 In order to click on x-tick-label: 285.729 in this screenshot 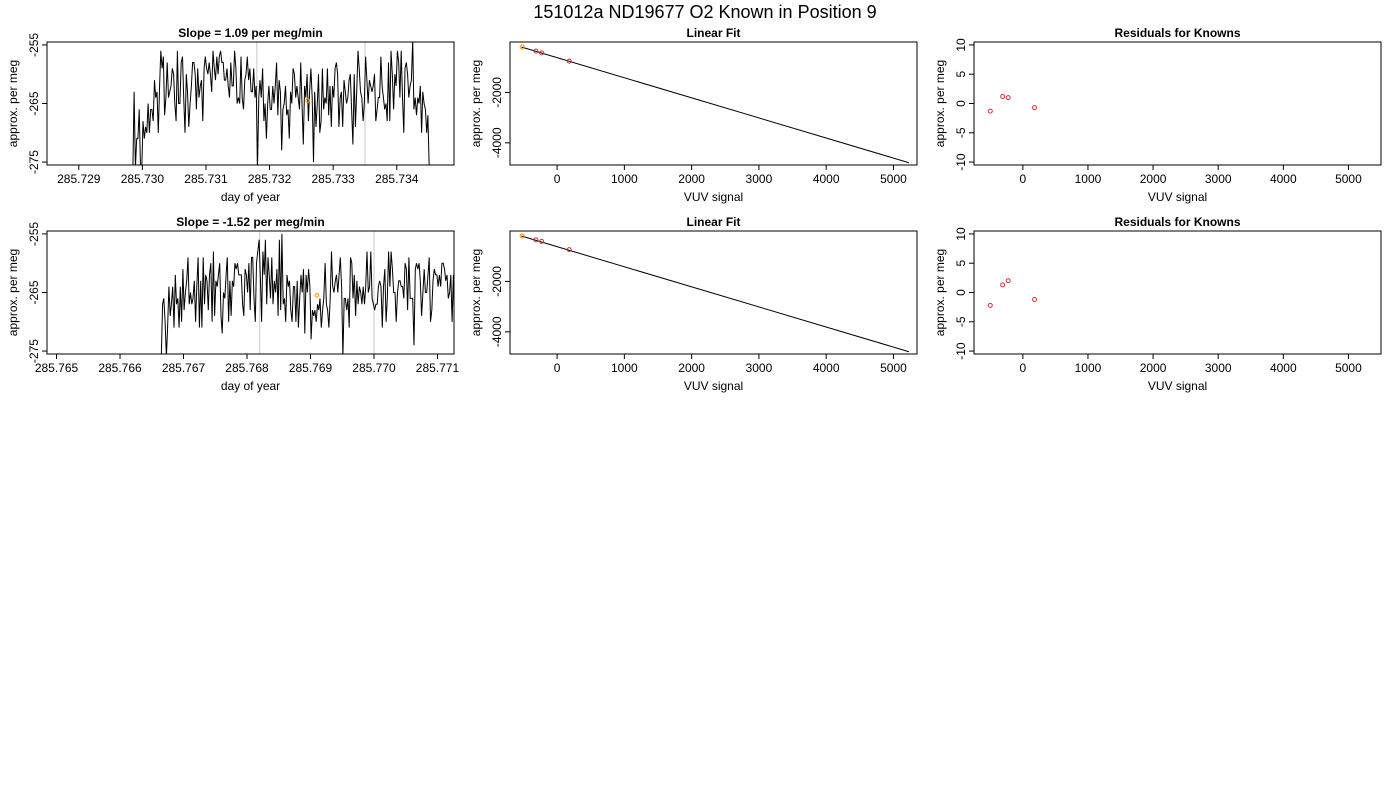, I will do `click(79, 179)`.